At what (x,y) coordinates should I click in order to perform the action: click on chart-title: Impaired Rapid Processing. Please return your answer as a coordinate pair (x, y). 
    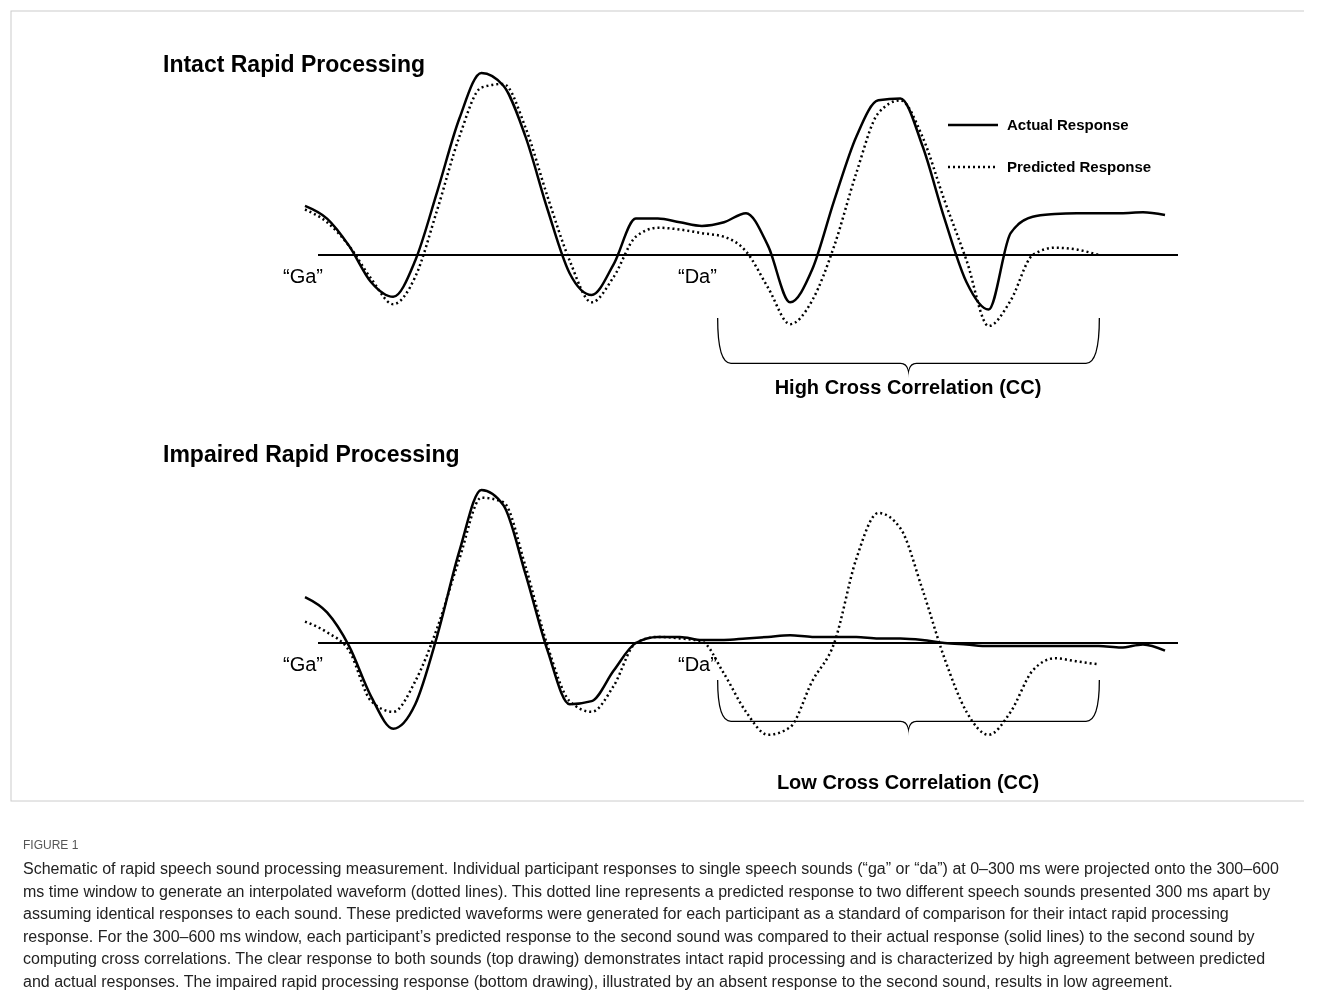
    Looking at the image, I should click on (311, 454).